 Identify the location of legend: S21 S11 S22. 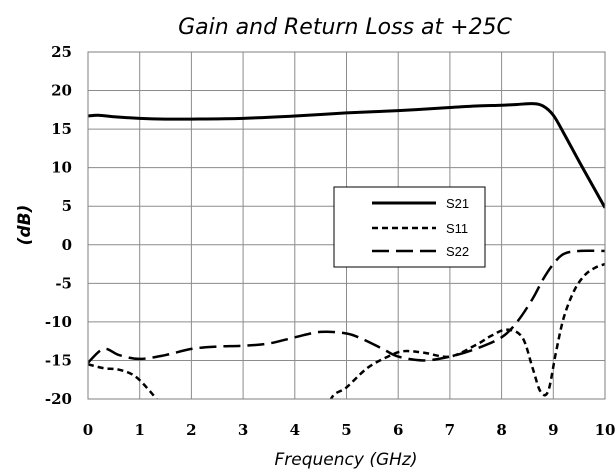
(409, 227).